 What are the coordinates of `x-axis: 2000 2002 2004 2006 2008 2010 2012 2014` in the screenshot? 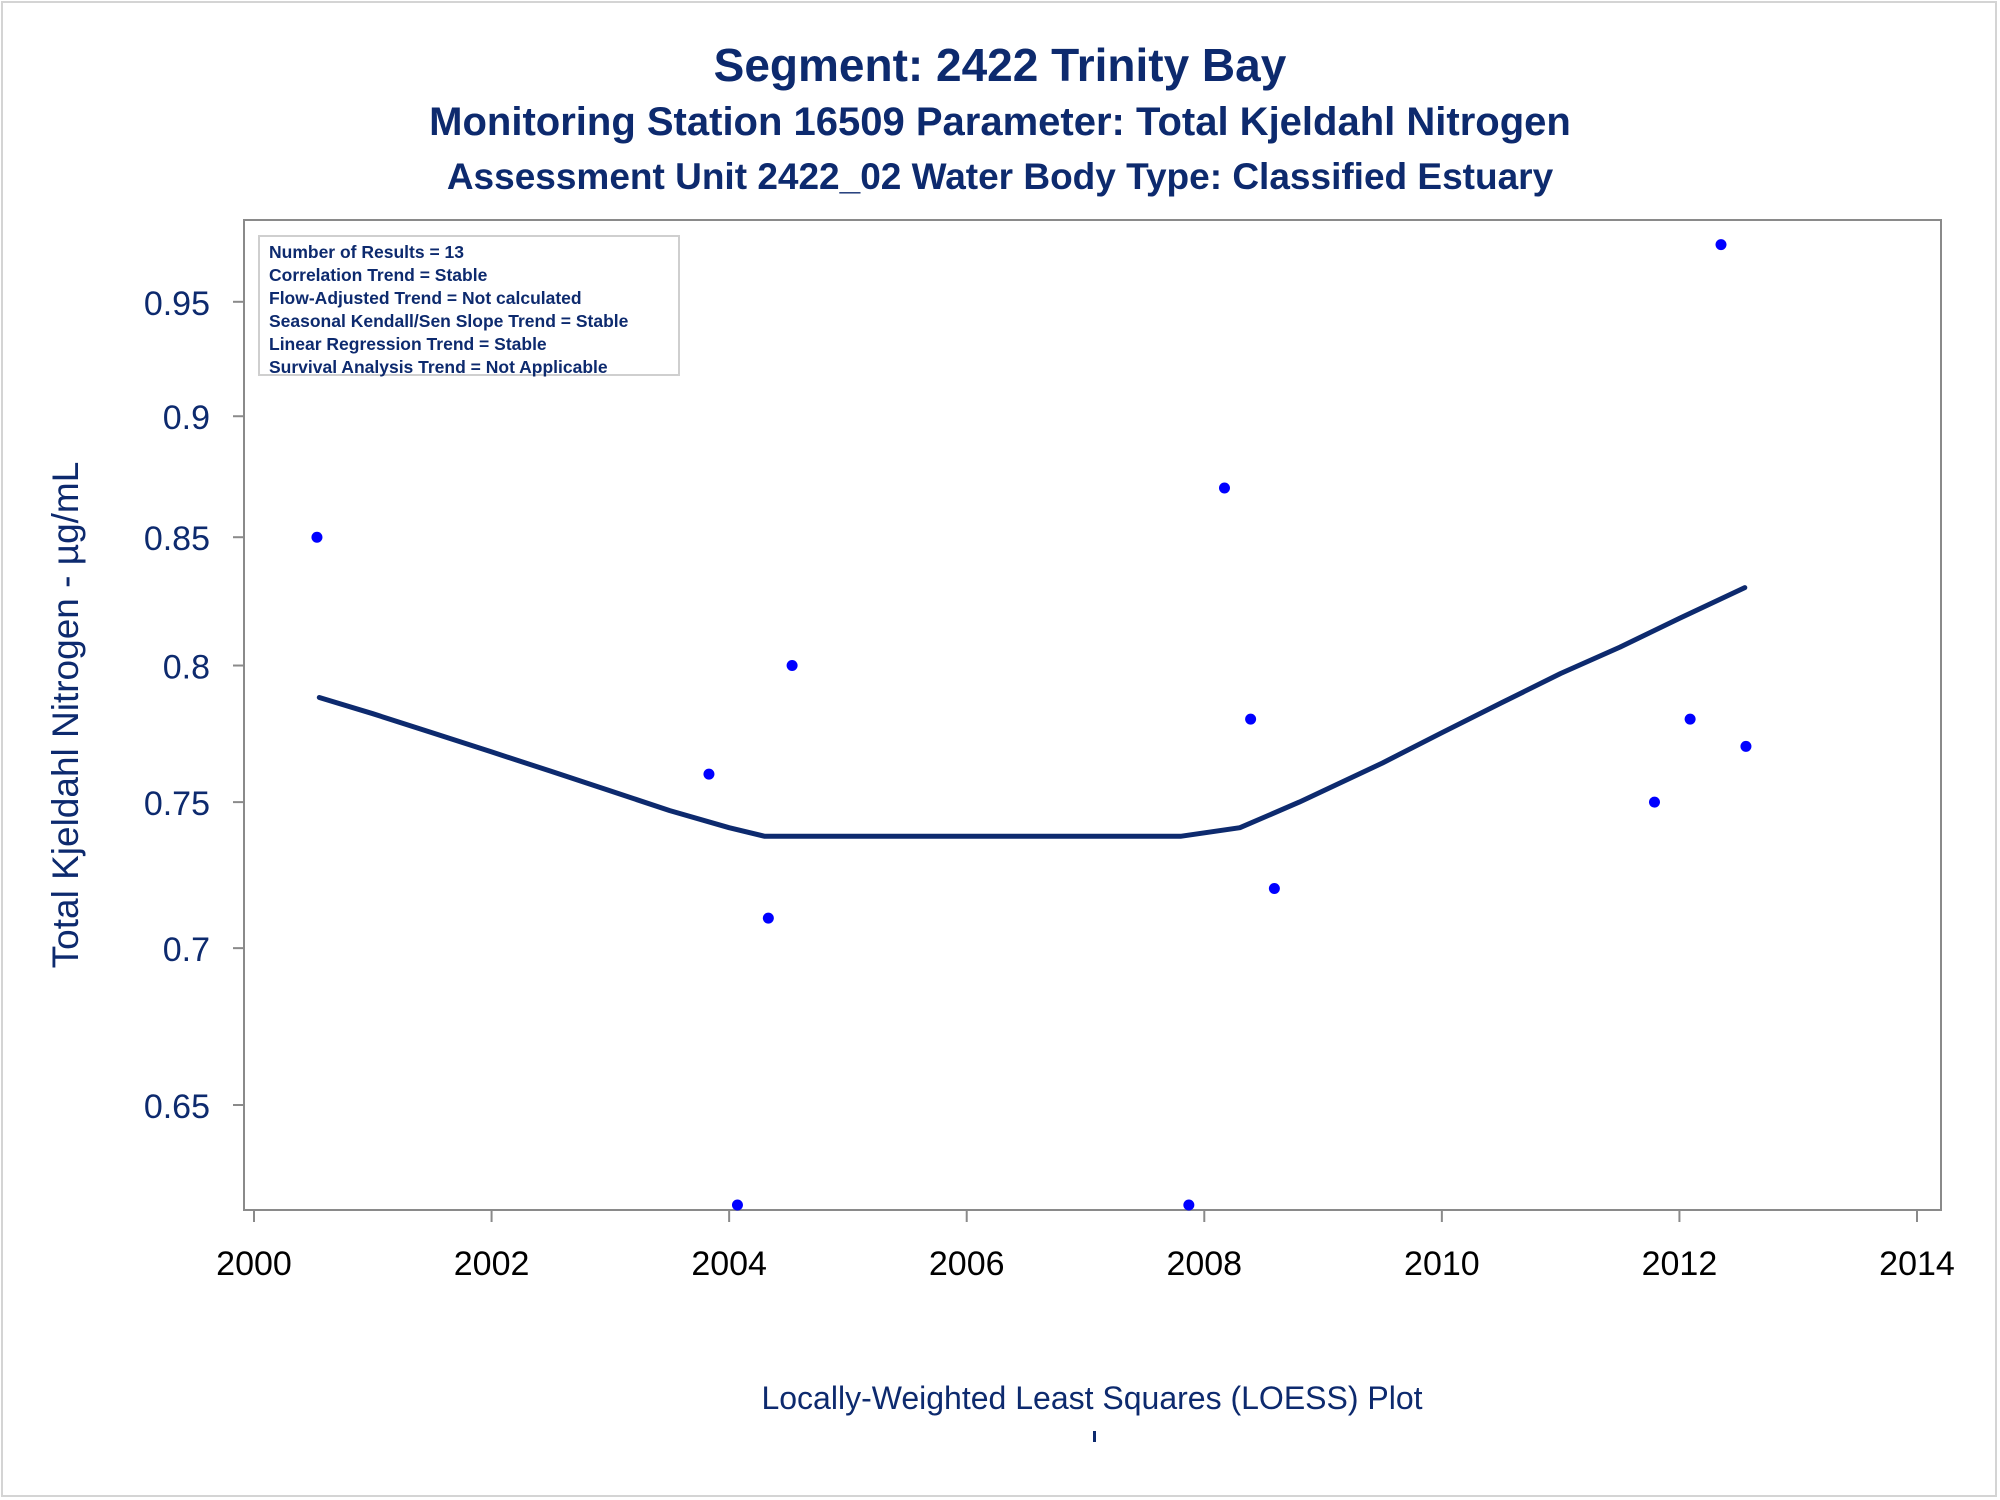 It's located at (1085, 1246).